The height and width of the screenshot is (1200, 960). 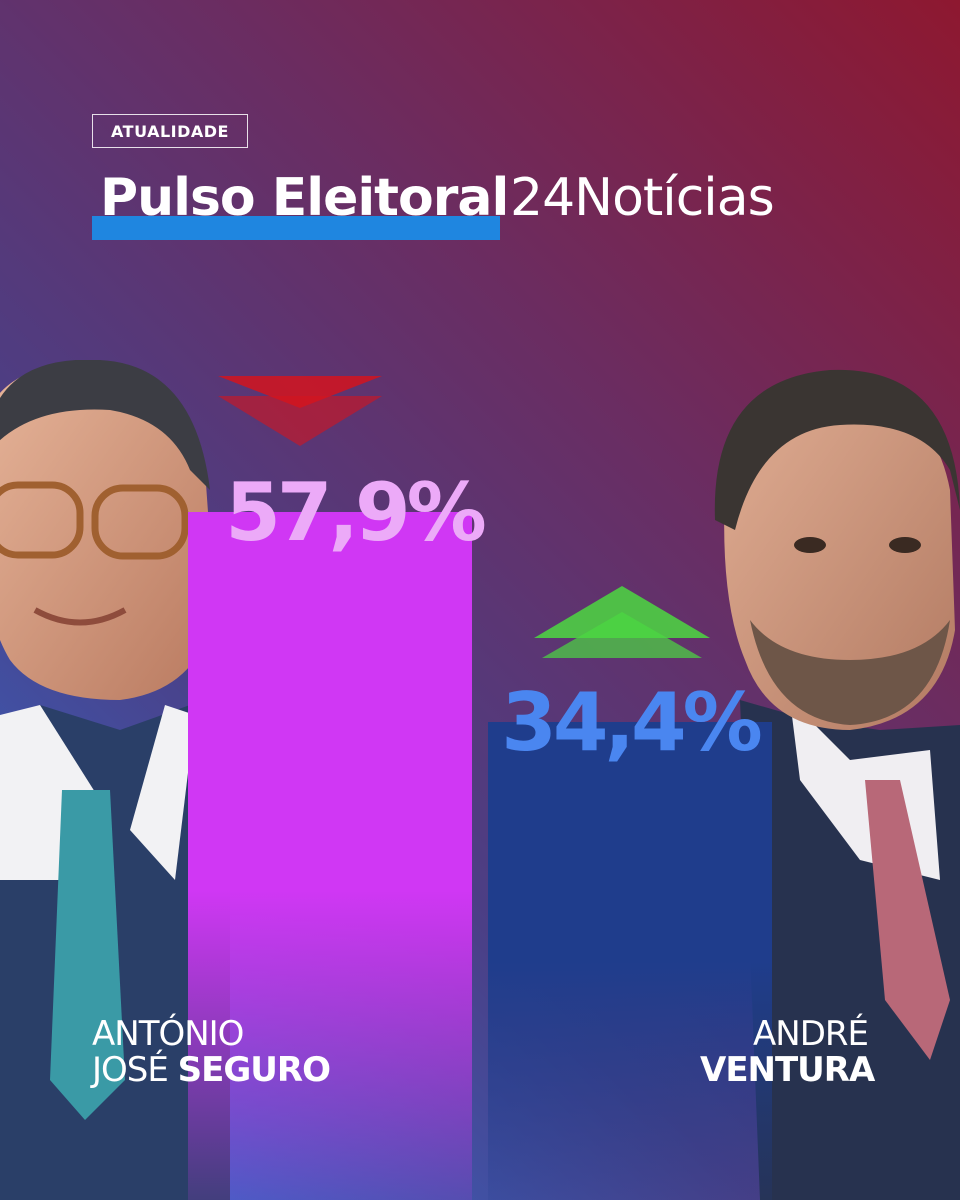 I want to click on data-label: 57,9%, so click(x=354, y=512).